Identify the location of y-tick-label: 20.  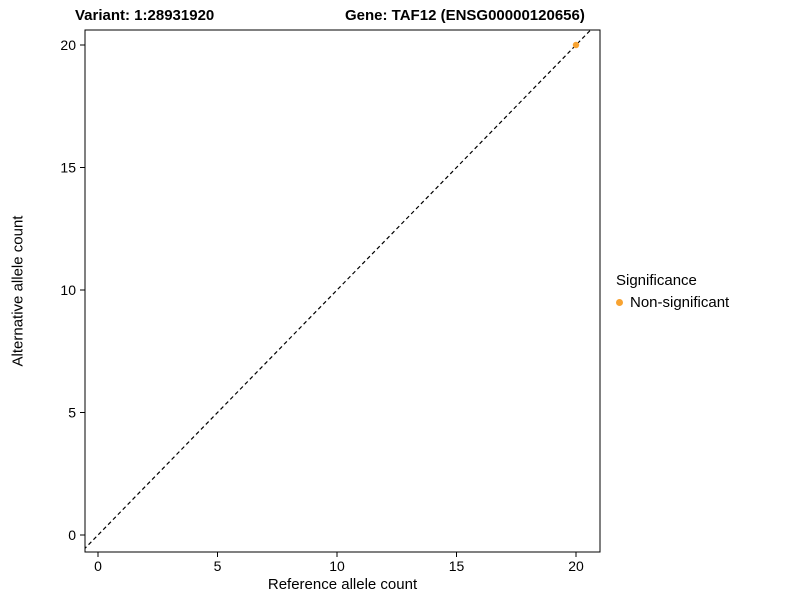
(68, 45).